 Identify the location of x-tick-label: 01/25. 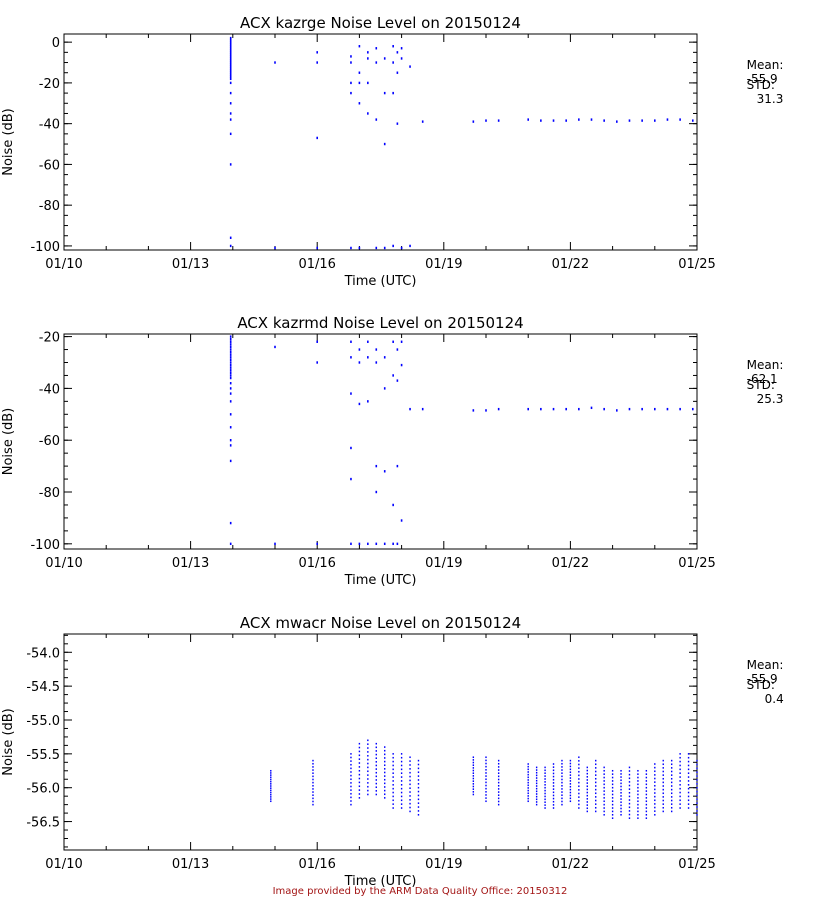
(696, 563).